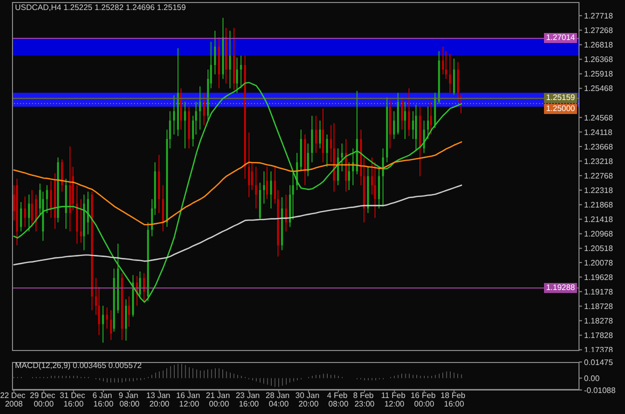 The height and width of the screenshot is (414, 625). Describe the element at coordinates (599, 263) in the screenshot. I see `y-tick-label: 1.20078` at that location.